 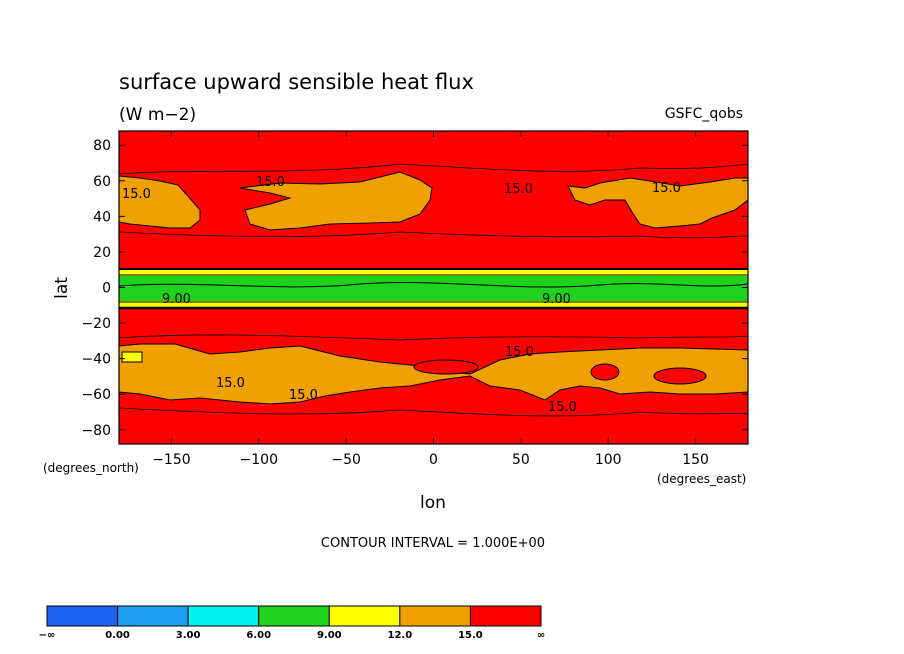 I want to click on equator-green-band, so click(x=433, y=288).